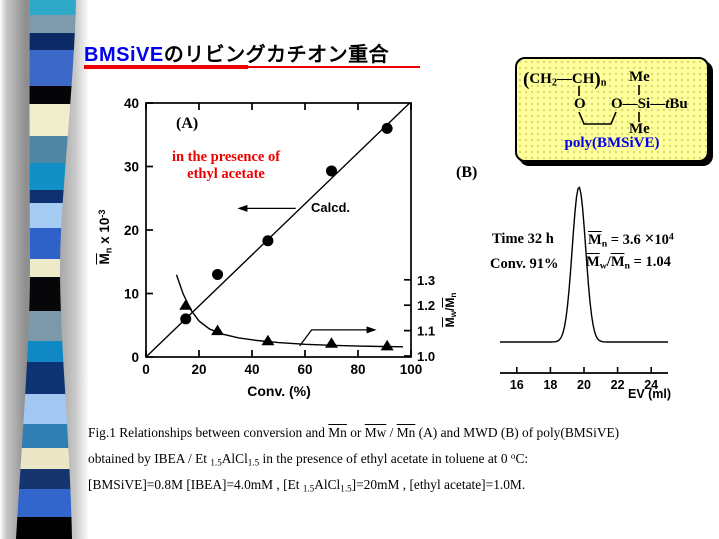 Image resolution: width=719 pixels, height=539 pixels. What do you see at coordinates (467, 172) in the screenshot?
I see `panel-b-label: (B)` at bounding box center [467, 172].